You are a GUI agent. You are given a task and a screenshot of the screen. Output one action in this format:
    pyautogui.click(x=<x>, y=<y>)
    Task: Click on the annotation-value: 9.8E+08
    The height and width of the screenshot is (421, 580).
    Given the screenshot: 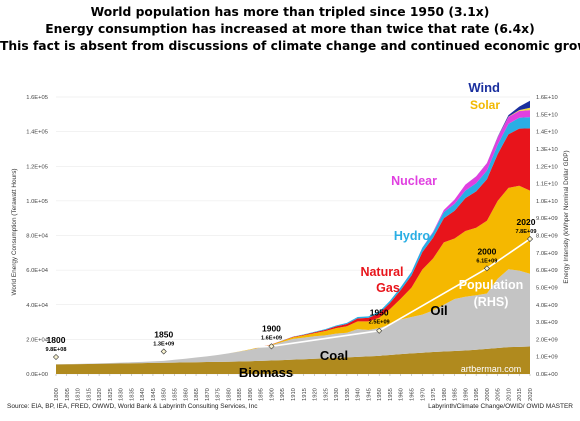 What is the action you would take?
    pyautogui.click(x=56, y=350)
    